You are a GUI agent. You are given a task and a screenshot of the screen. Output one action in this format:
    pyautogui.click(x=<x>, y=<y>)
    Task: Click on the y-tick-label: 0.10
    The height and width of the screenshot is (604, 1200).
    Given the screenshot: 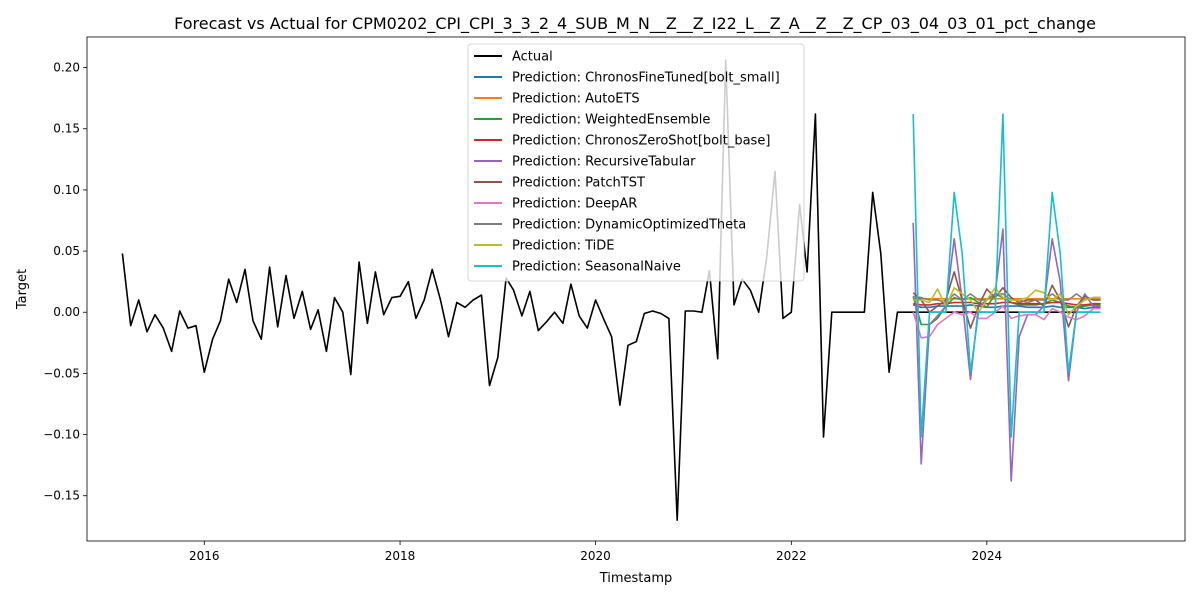 What is the action you would take?
    pyautogui.click(x=66, y=190)
    